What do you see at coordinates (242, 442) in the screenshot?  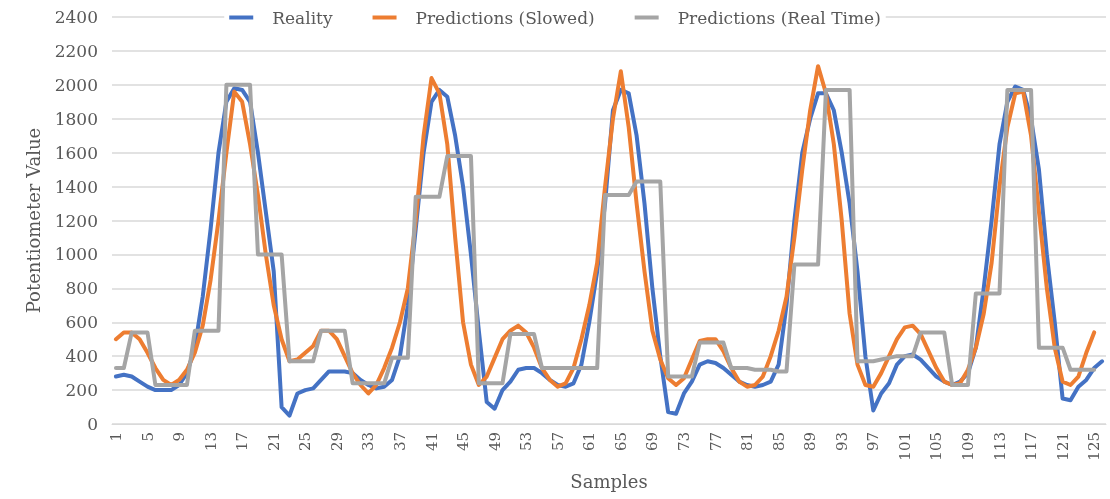 I see `x-tick-label: 17` at bounding box center [242, 442].